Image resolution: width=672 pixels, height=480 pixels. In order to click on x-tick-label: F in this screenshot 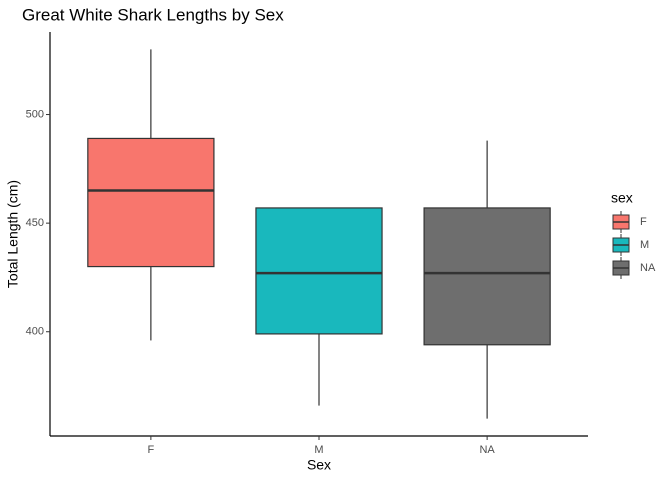, I will do `click(151, 450)`.